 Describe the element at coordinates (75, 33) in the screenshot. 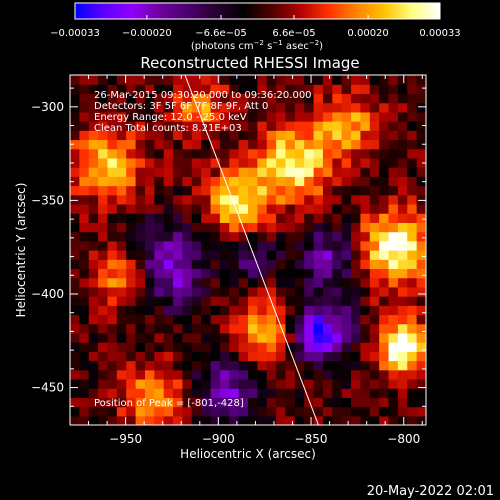

I see `colorbar-tick-label: −0.00033` at that location.